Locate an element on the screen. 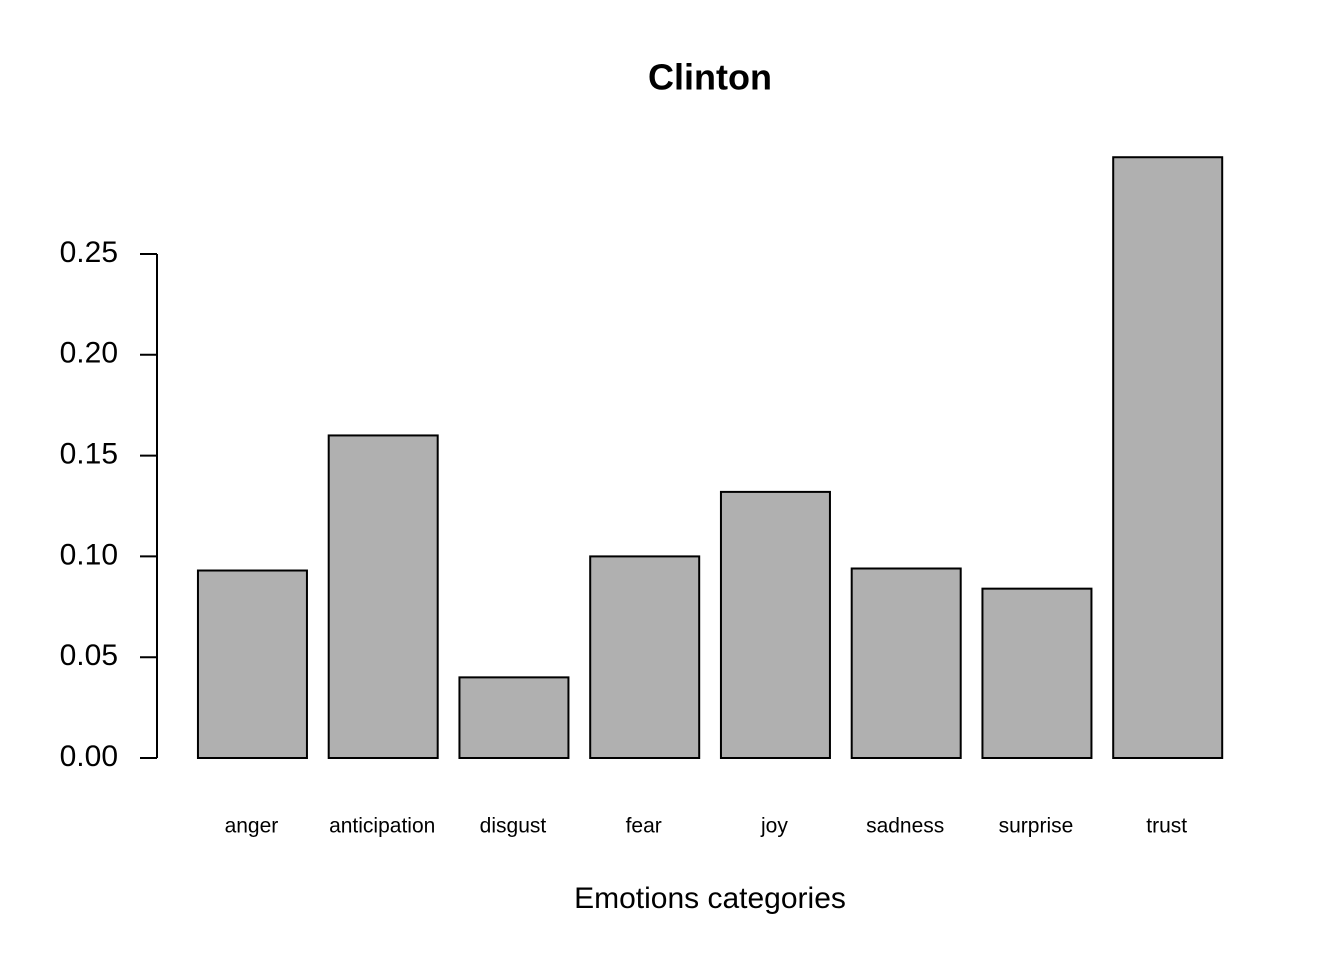 The width and height of the screenshot is (1344, 960). y-tick-label: 0.25 is located at coordinates (89, 252).